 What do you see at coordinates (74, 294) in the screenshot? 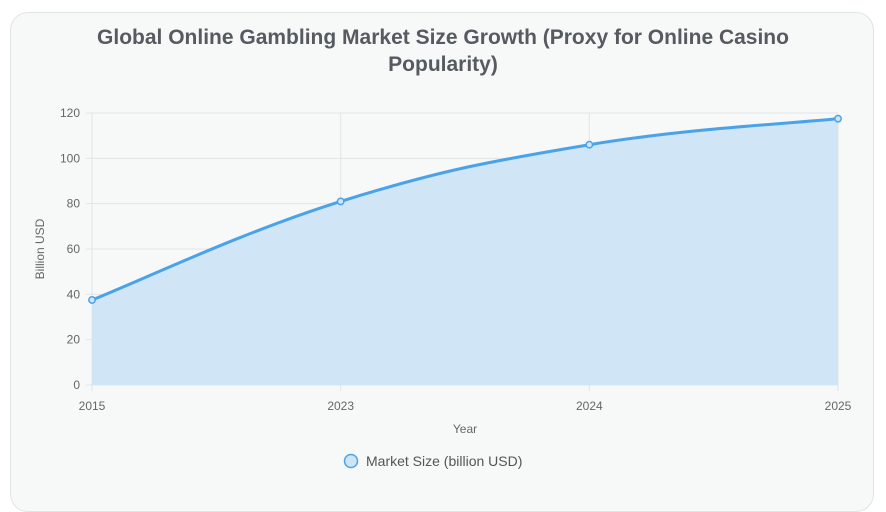
I see `y-tick-label: 40` at bounding box center [74, 294].